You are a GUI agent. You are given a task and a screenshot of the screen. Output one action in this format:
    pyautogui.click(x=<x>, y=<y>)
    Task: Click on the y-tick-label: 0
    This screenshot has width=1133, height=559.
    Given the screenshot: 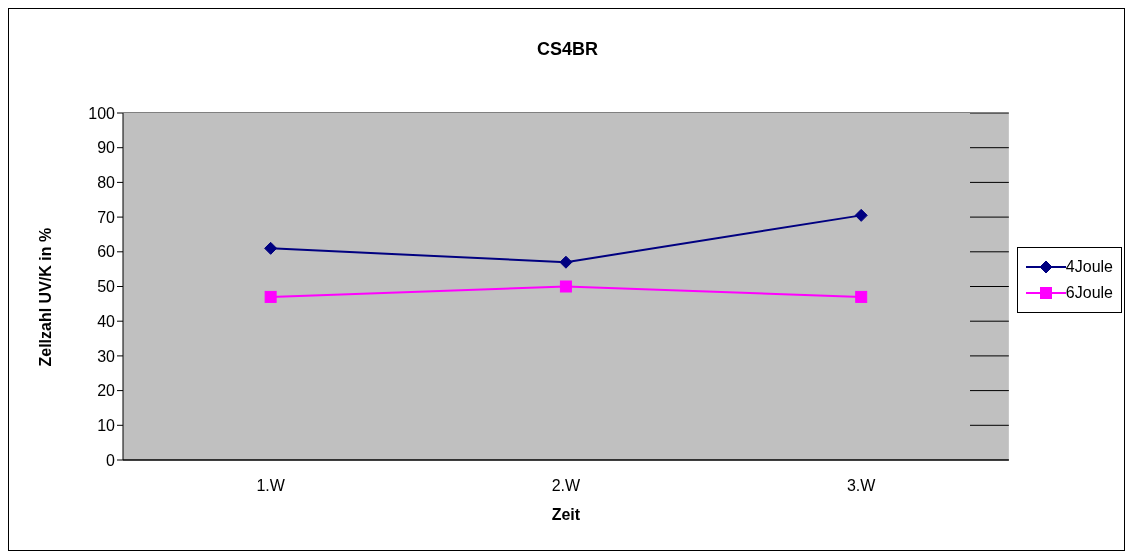 What is the action you would take?
    pyautogui.click(x=111, y=460)
    